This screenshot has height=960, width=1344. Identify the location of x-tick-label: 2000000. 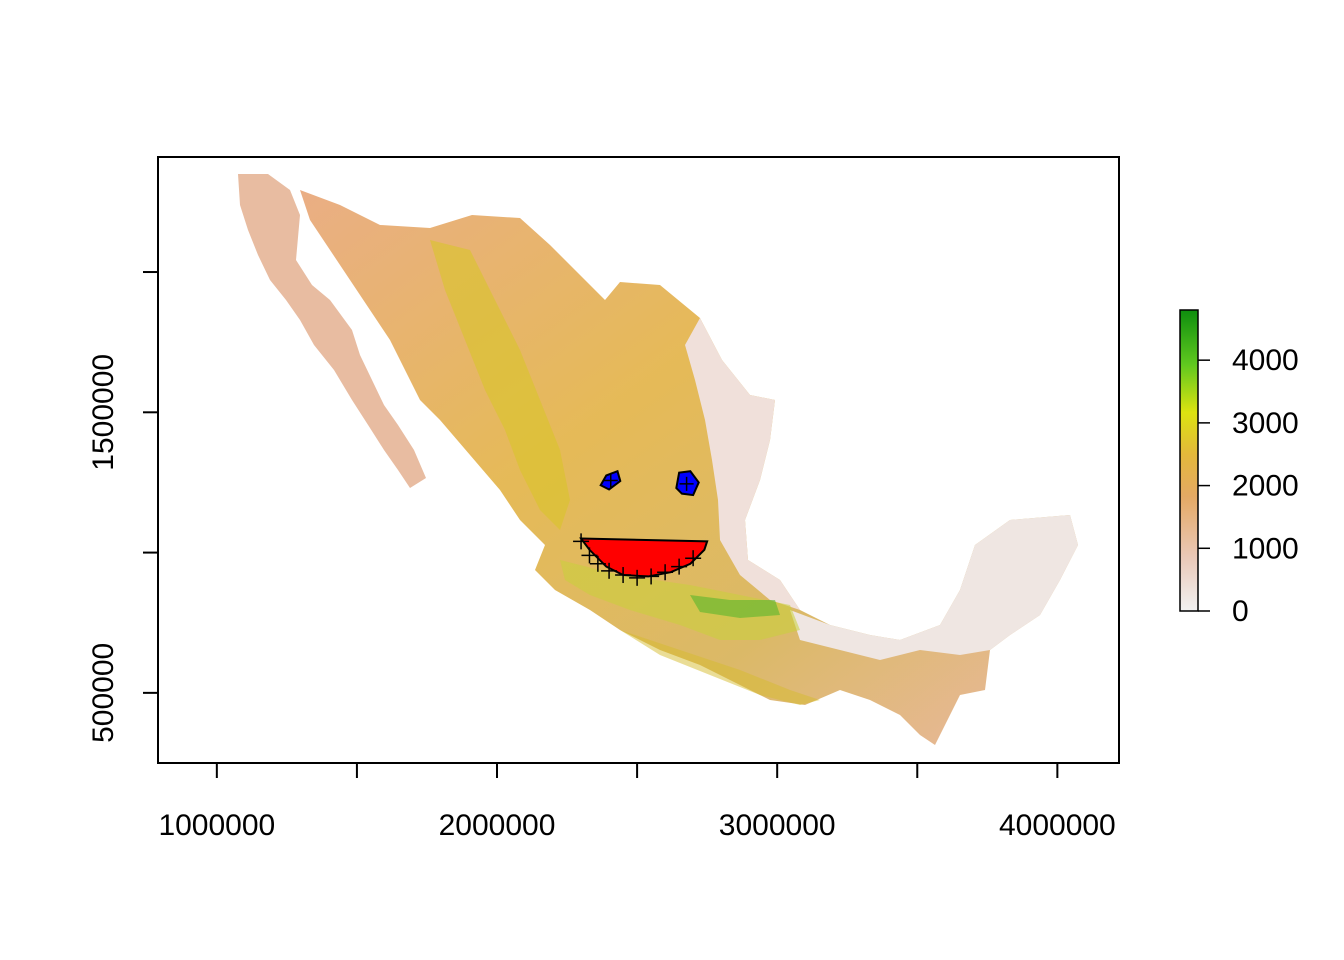
(497, 825).